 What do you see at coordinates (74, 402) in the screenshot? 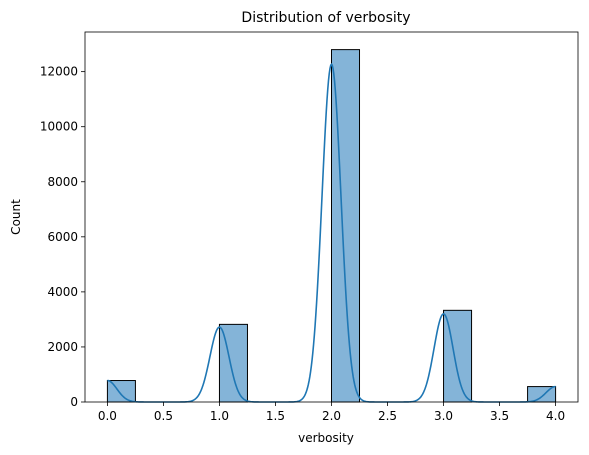
I see `y-tick-label: 0` at bounding box center [74, 402].